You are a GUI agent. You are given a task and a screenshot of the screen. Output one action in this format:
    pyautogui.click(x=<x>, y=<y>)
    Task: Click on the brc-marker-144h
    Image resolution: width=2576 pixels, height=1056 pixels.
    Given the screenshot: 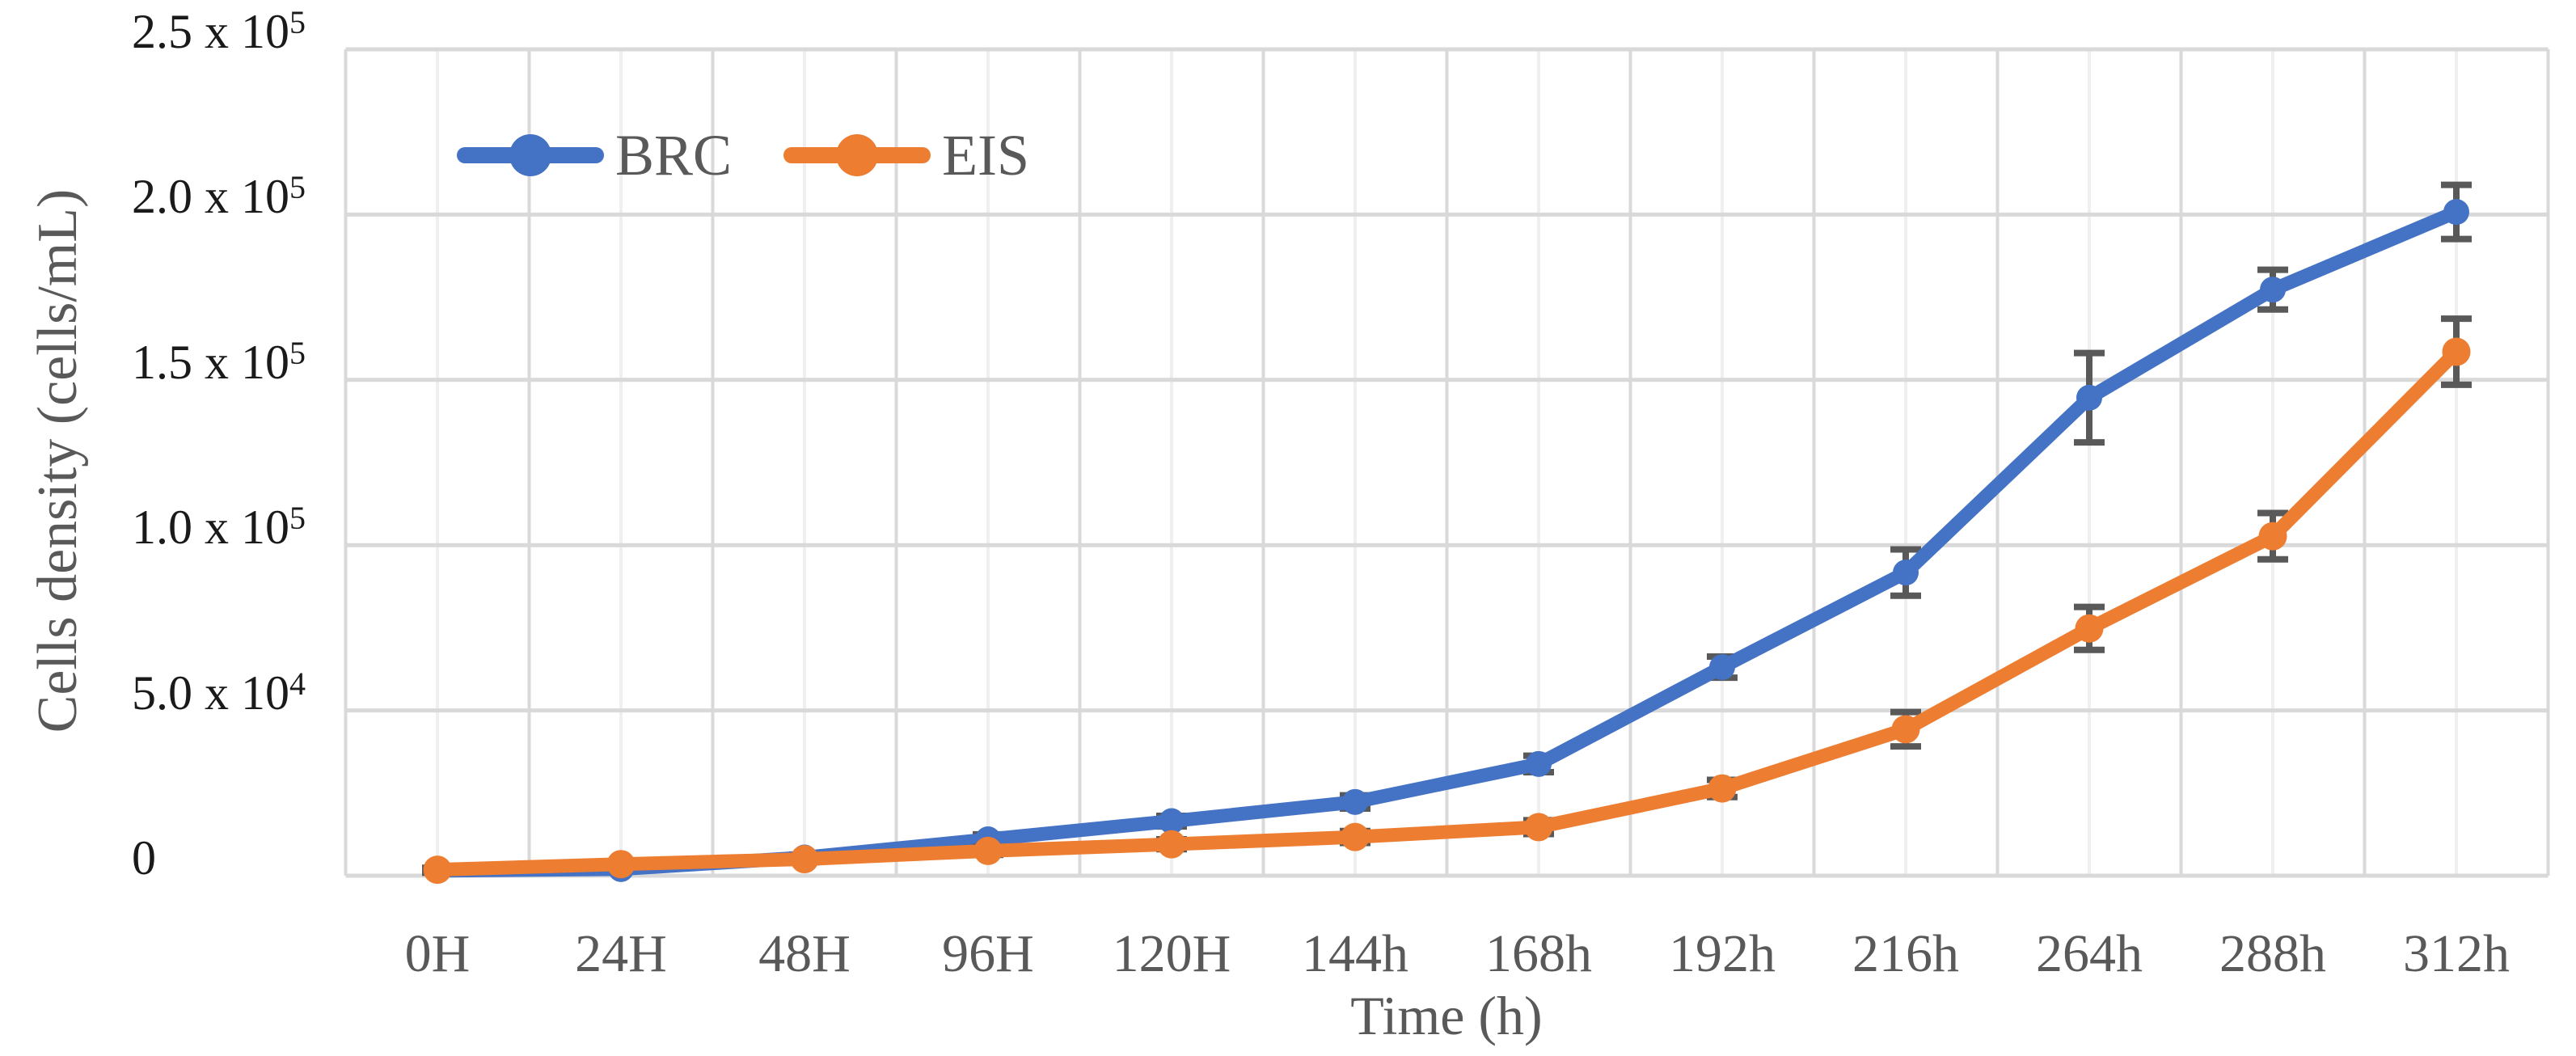 What is the action you would take?
    pyautogui.click(x=1355, y=802)
    